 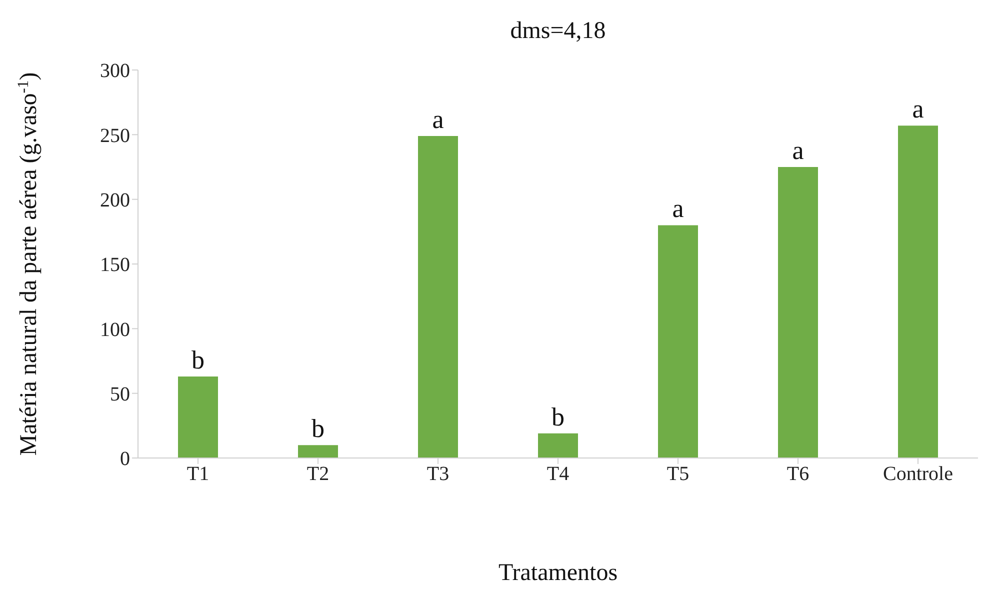 What do you see at coordinates (115, 135) in the screenshot?
I see `y-tick-label: 250` at bounding box center [115, 135].